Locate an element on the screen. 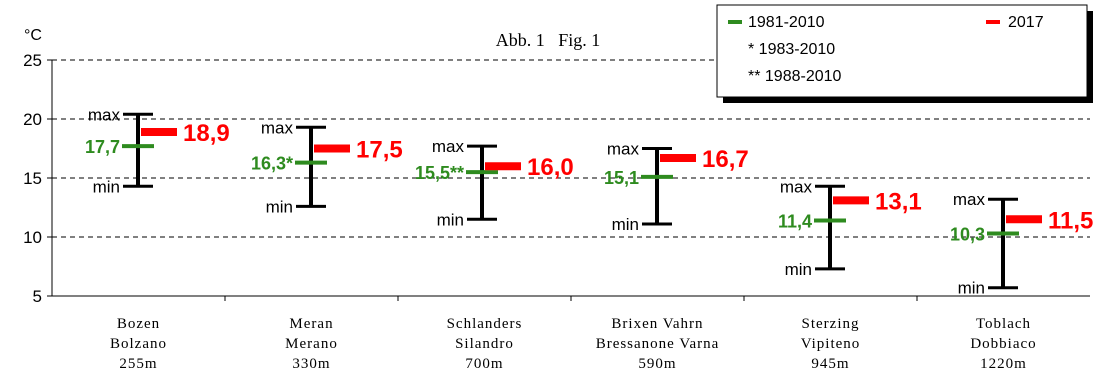 This screenshot has width=1101, height=379. value-2017-label-4: 13,1 is located at coordinates (898, 201).